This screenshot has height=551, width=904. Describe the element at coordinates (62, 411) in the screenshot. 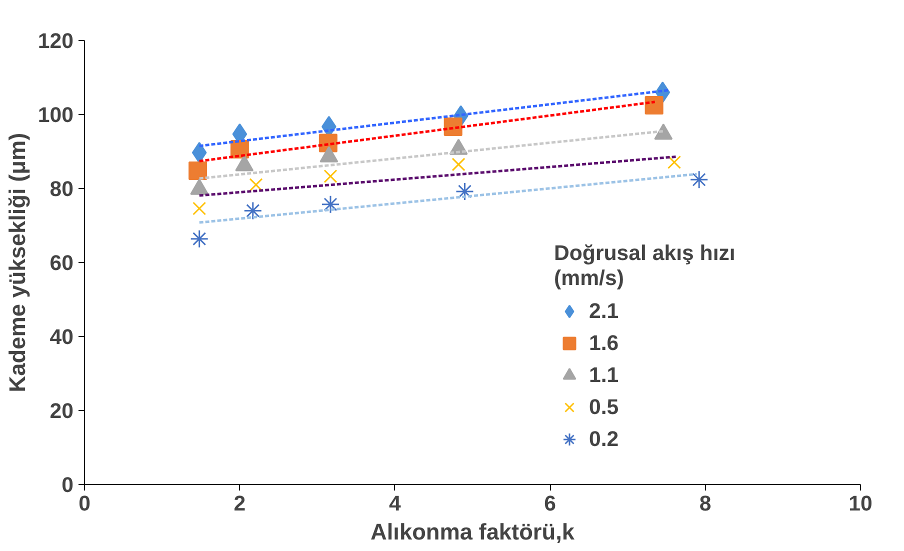

I see `y-tick-label: 20` at that location.